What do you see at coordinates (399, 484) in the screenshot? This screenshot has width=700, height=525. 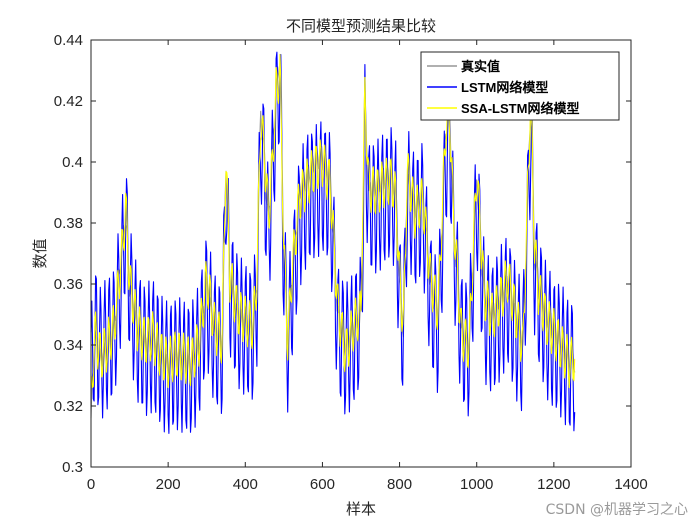 I see `x-tick-label: 800` at bounding box center [399, 484].